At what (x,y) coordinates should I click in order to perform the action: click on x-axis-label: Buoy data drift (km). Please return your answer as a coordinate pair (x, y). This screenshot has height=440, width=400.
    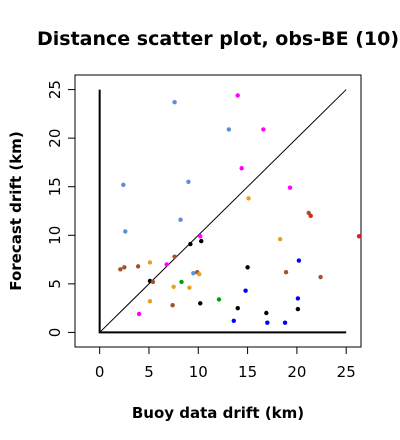
    Looking at the image, I should click on (218, 413).